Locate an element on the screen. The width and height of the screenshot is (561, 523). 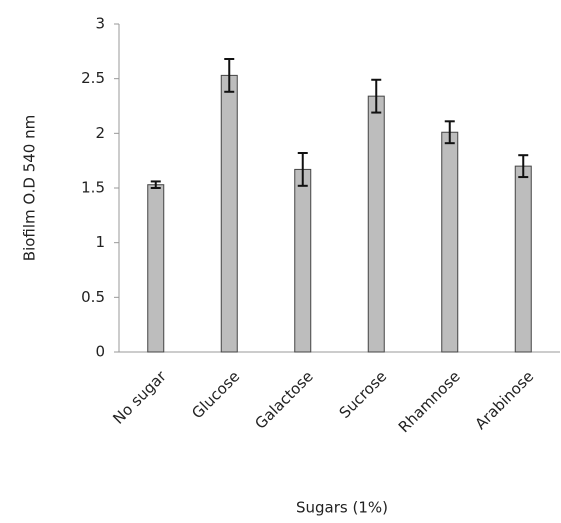
x-axis-title: Sugars (1%) is located at coordinates (342, 508).